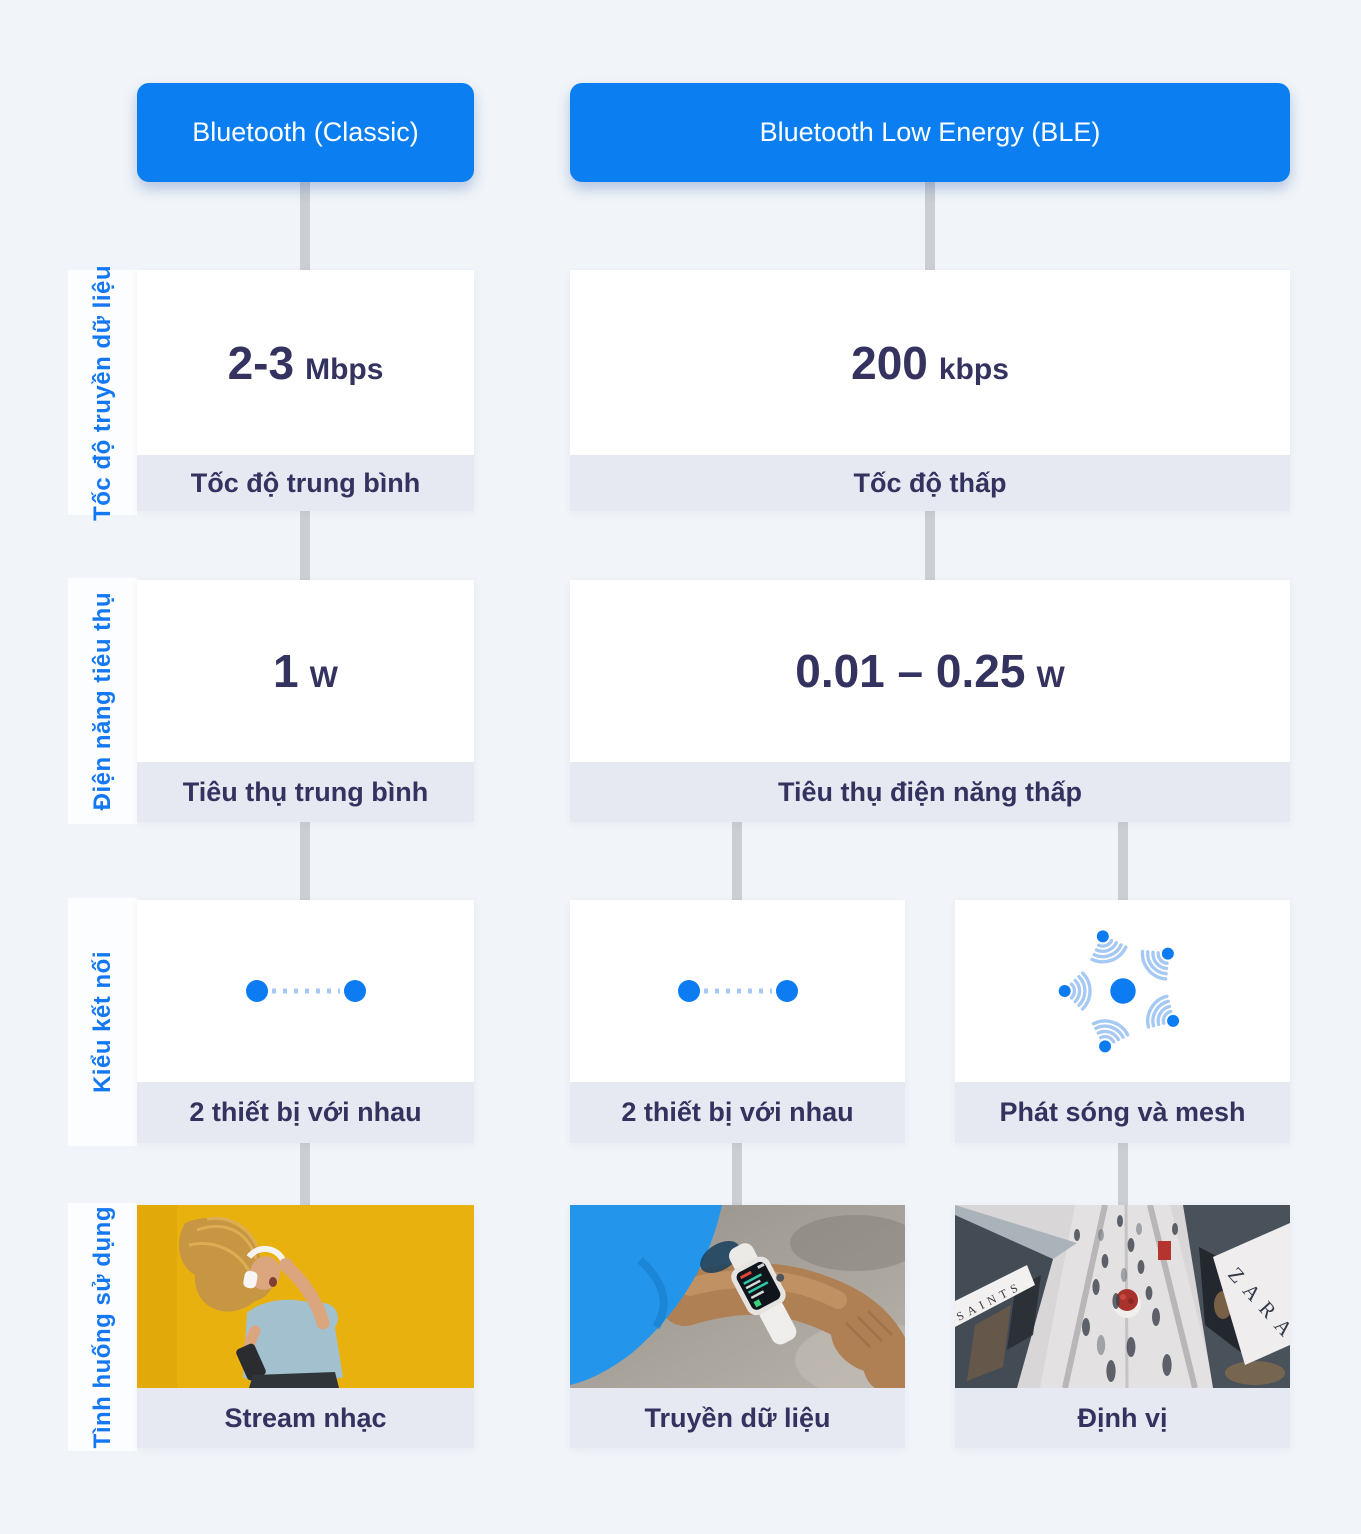 This screenshot has width=1361, height=1534. I want to click on smartwatch, so click(763, 1294).